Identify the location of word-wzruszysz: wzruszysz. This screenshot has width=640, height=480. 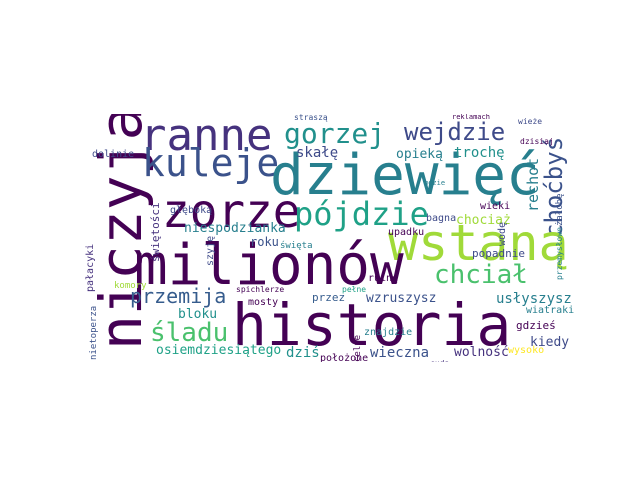
(401, 298).